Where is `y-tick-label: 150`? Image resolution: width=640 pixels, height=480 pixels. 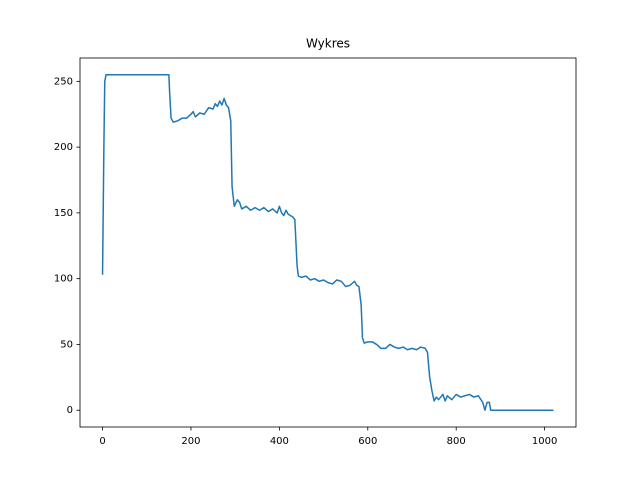 y-tick-label: 150 is located at coordinates (63, 213).